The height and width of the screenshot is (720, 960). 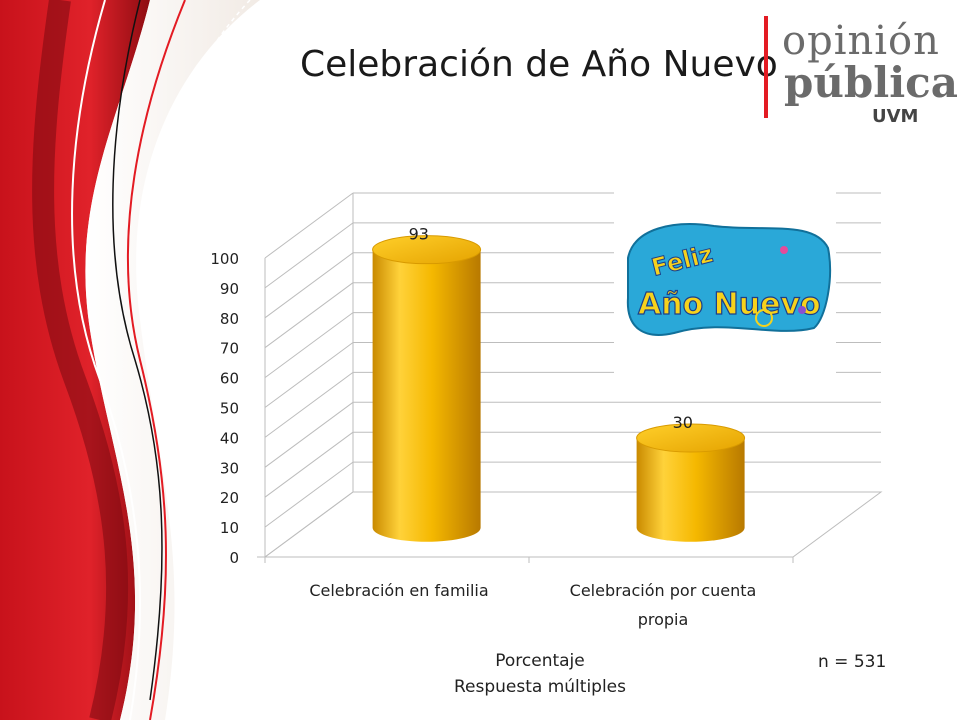 I want to click on chart-caption: Porcentaje Respuesta múltiples, so click(x=540, y=674).